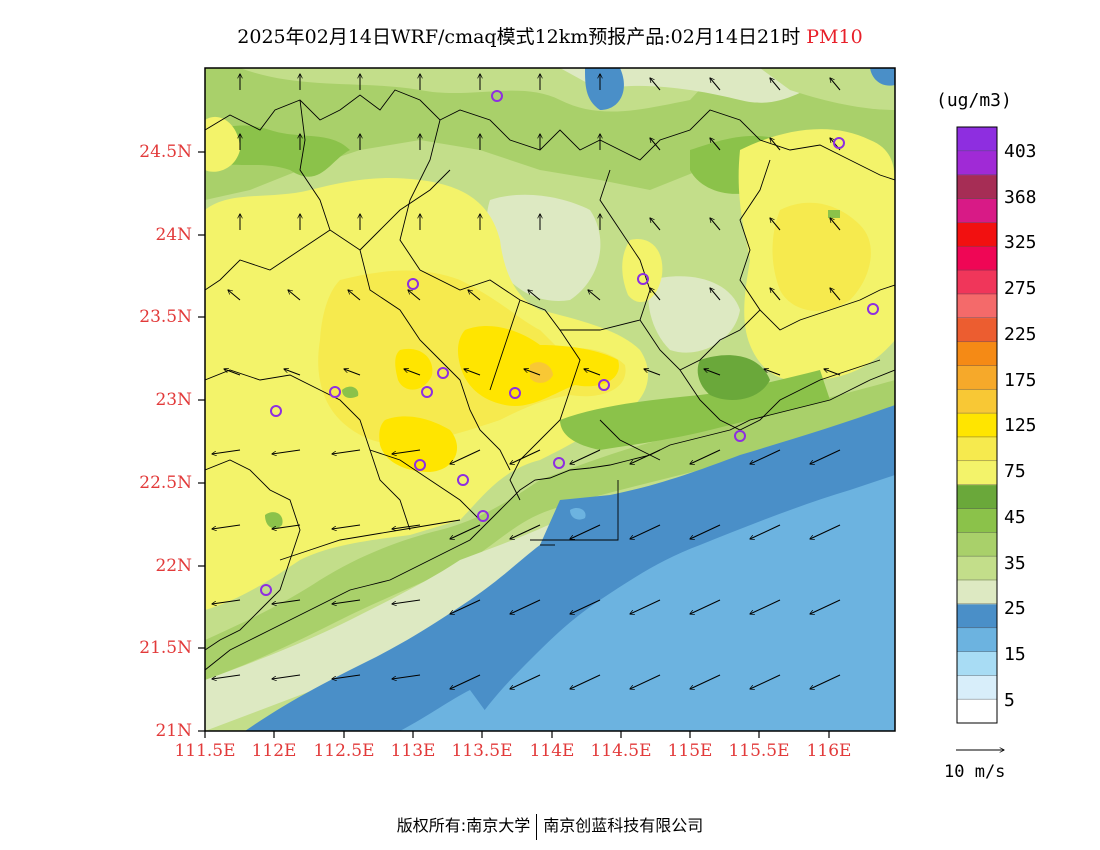 The width and height of the screenshot is (1100, 850). I want to click on lat-label-21-5: 21.5N, so click(165, 648).